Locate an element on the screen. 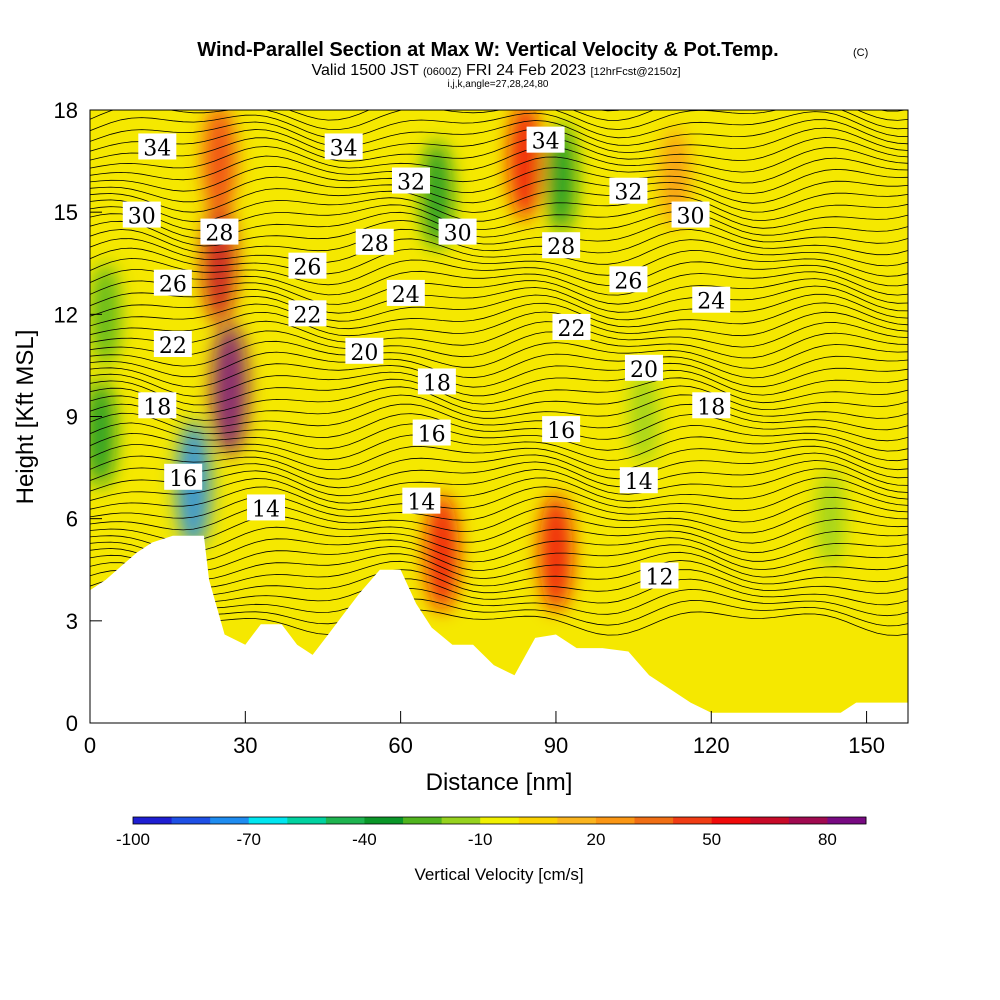  y-axis: 0 3 6 9 12 15 18 is located at coordinates (78, 417).